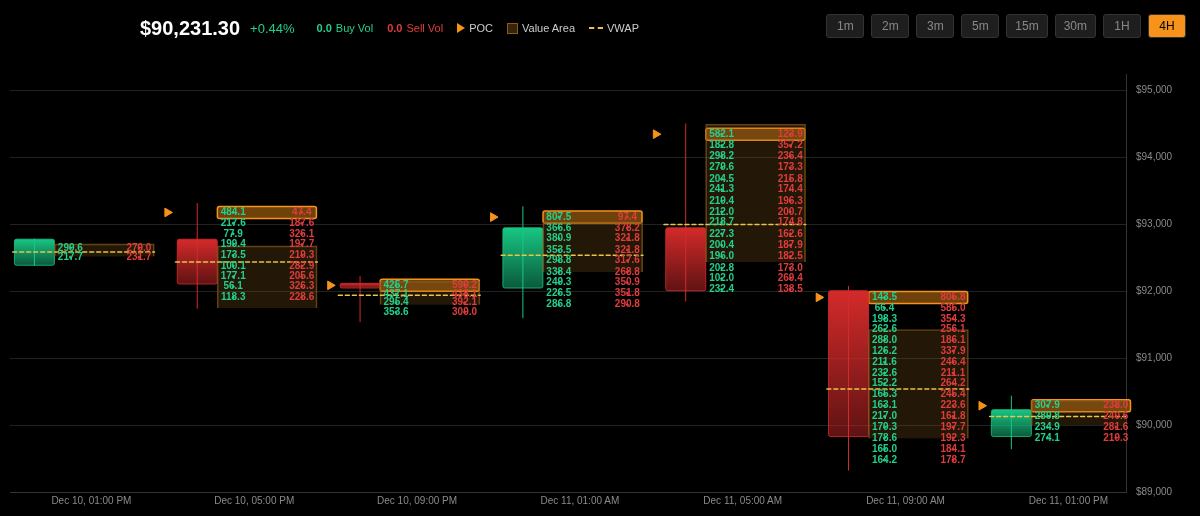 This screenshot has width=1200, height=516. What do you see at coordinates (845, 26) in the screenshot?
I see `text: 1m` at bounding box center [845, 26].